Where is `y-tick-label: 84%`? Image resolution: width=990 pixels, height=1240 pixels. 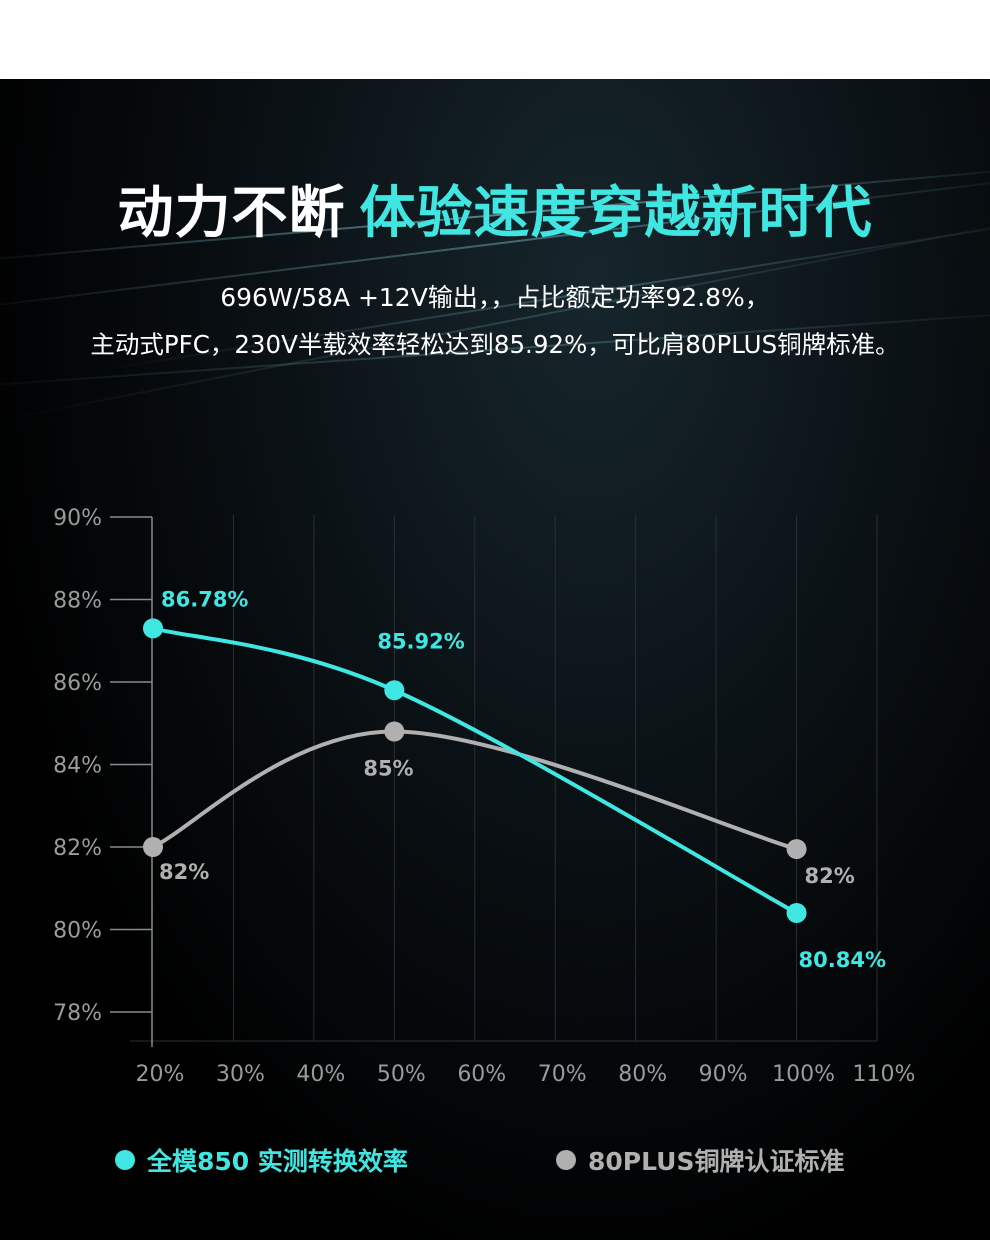 y-tick-label: 84% is located at coordinates (77, 766).